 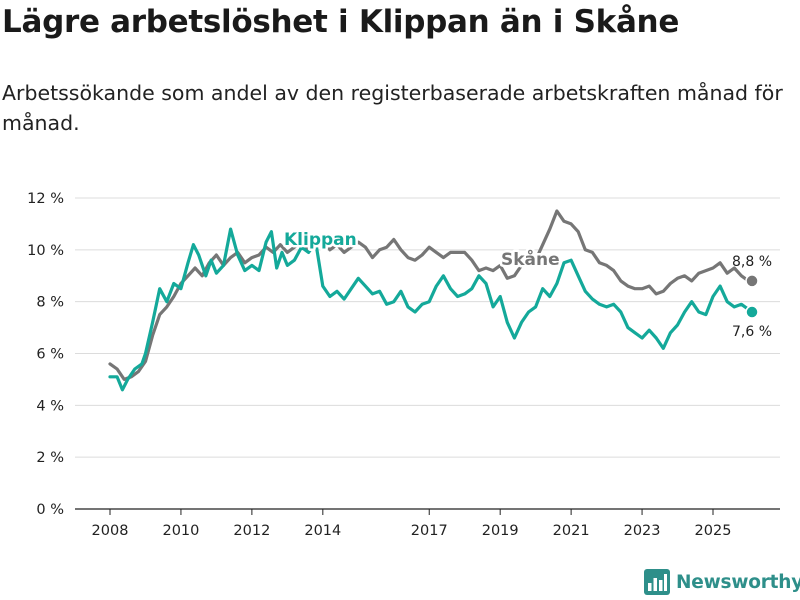 I want to click on x-tick-label: 2010, so click(x=180, y=531).